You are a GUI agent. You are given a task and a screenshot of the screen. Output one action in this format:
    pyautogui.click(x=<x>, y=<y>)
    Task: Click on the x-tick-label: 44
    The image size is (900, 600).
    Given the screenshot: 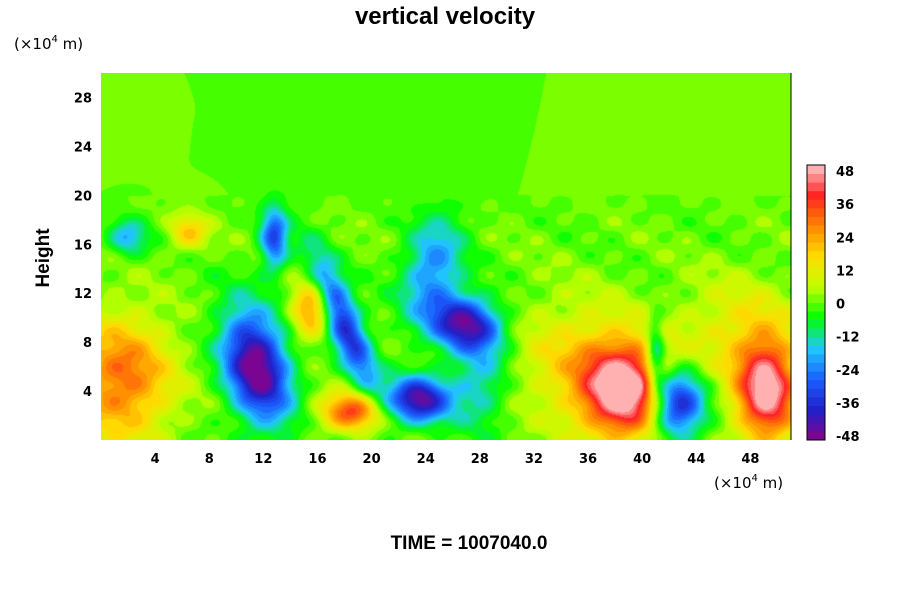 What is the action you would take?
    pyautogui.click(x=696, y=459)
    